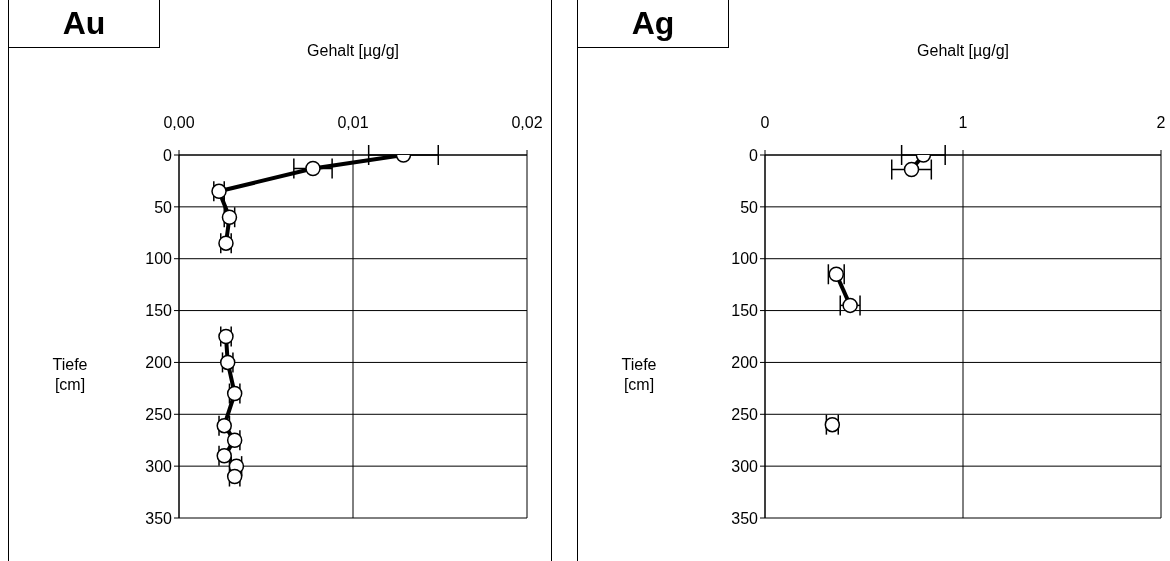  I want to click on x-tick-label: 0,01, so click(353, 122).